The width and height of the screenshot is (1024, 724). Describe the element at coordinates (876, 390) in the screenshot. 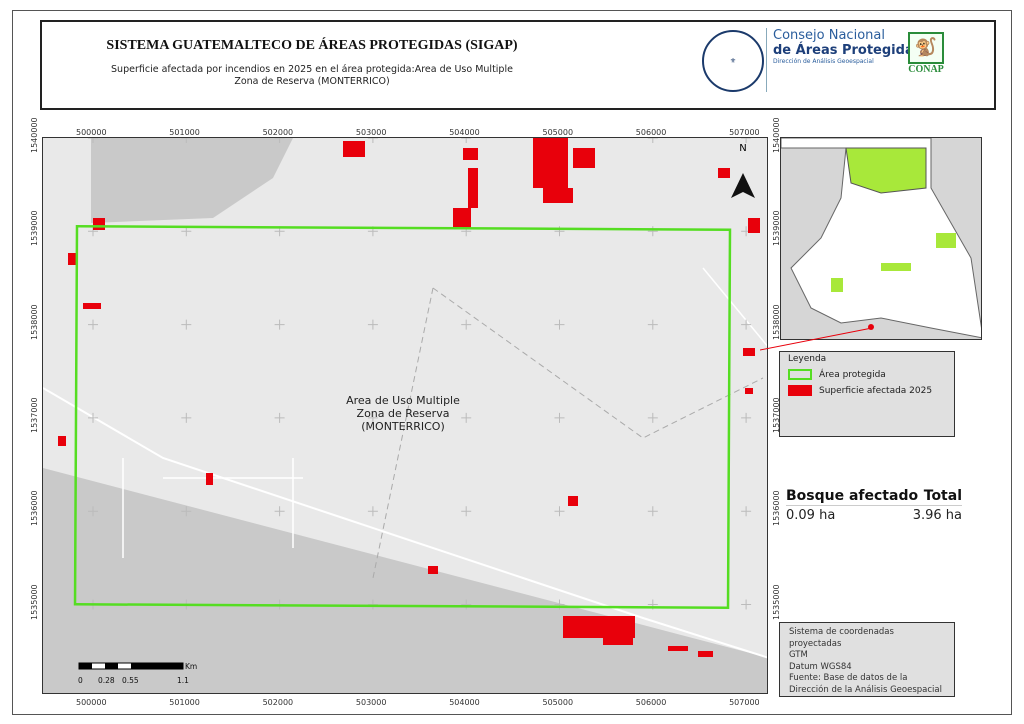

I see `legend-label: Superficie afectada 2025` at that location.